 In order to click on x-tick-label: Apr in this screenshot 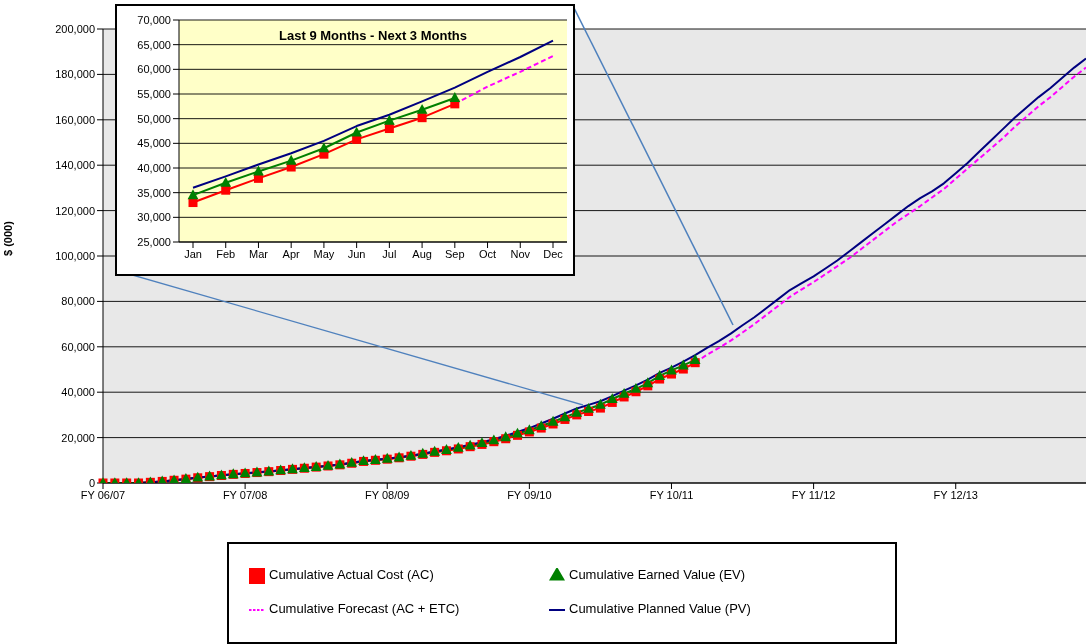, I will do `click(291, 253)`.